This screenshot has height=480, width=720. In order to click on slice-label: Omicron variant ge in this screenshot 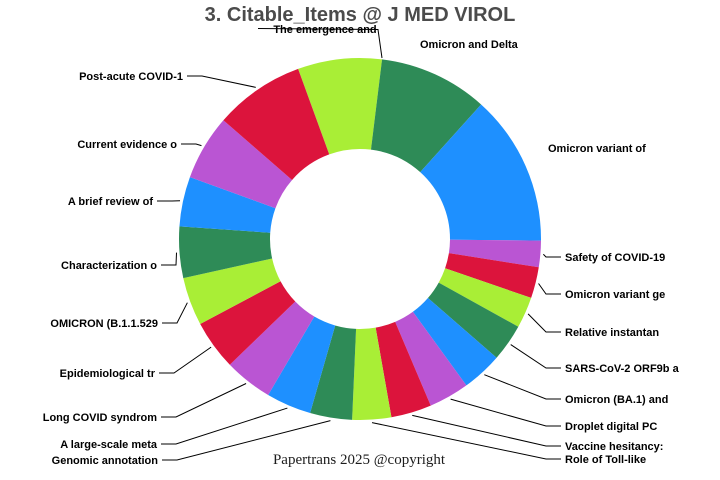, I will do `click(615, 295)`.